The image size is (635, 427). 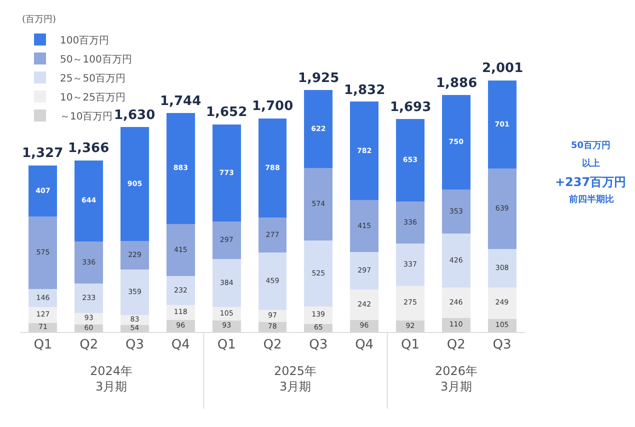 I want to click on data-label: 242, so click(x=365, y=303).